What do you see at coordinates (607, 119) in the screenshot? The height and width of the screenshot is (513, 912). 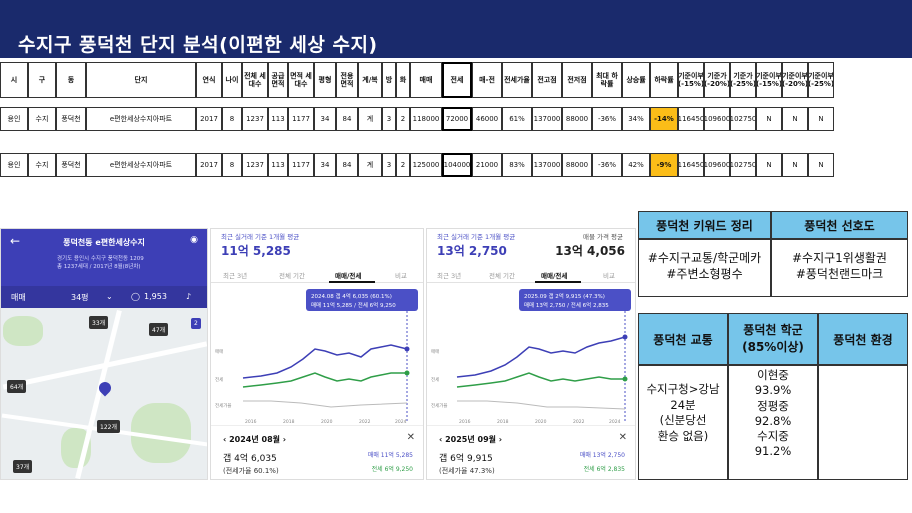 I see `cell-max-drop: -36%` at bounding box center [607, 119].